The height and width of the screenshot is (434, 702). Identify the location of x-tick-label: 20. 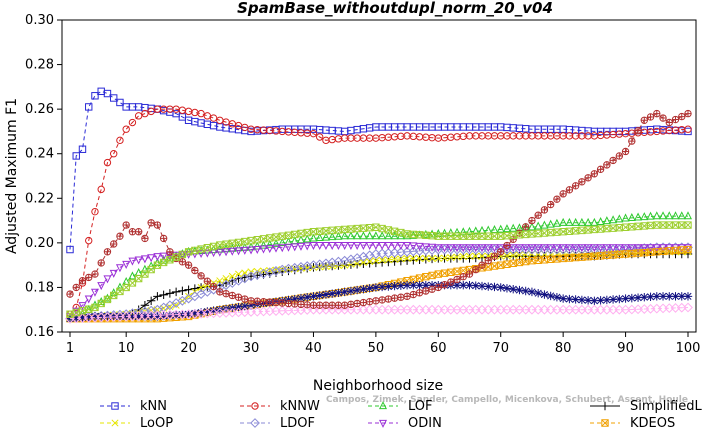
(188, 348).